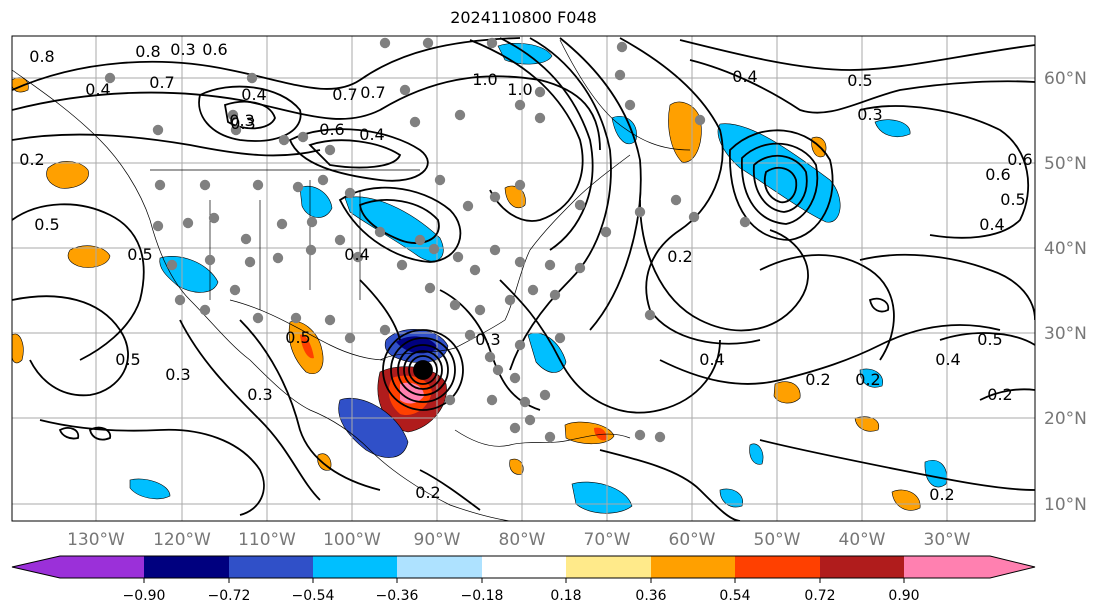 The width and height of the screenshot is (1105, 615). What do you see at coordinates (565, 596) in the screenshot?
I see `colorbar-tick-label: 0.18` at bounding box center [565, 596].